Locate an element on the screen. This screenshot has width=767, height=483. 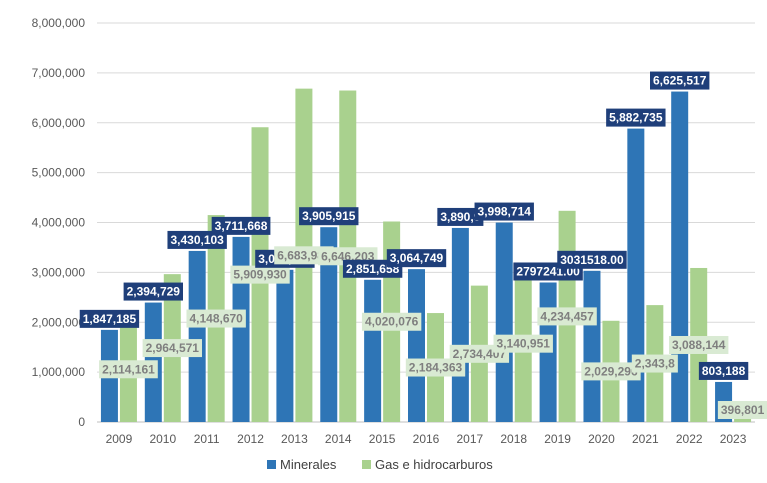
x-tick-label: 2021 is located at coordinates (645, 439).